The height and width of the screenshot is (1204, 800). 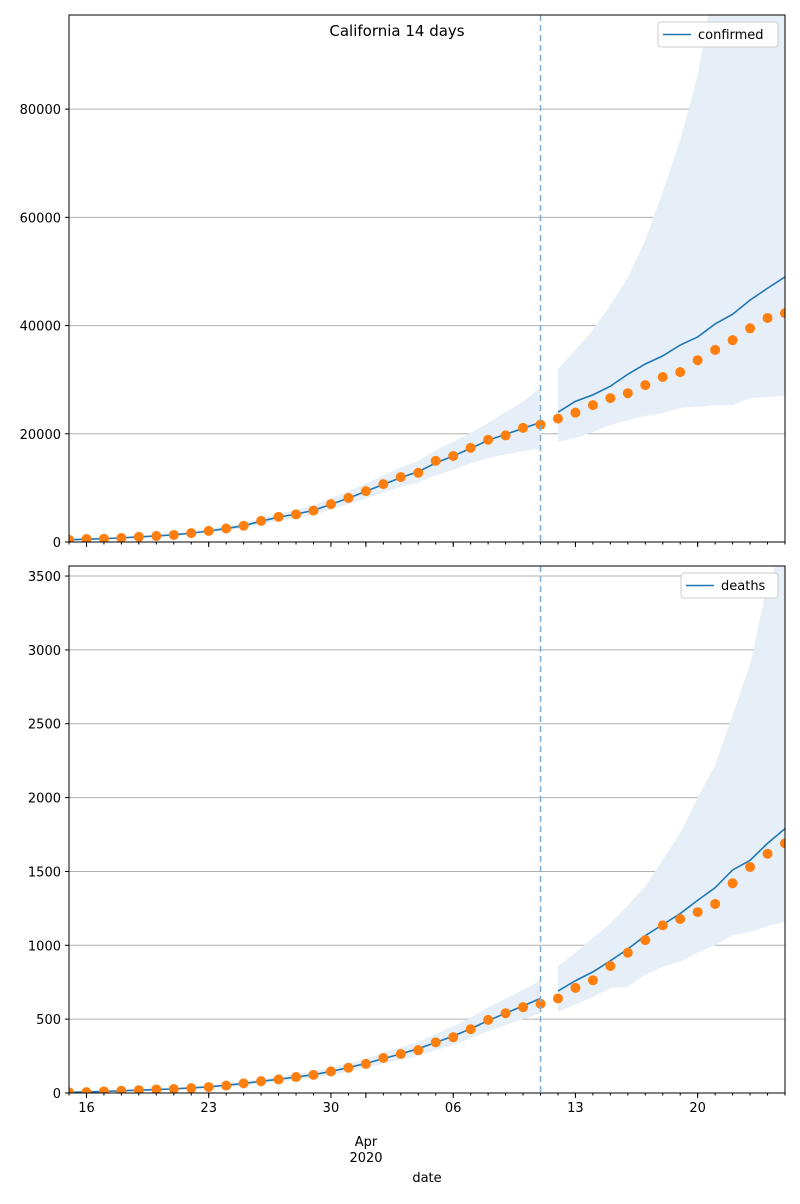 I want to click on x-tick-label: 13, so click(x=575, y=1108).